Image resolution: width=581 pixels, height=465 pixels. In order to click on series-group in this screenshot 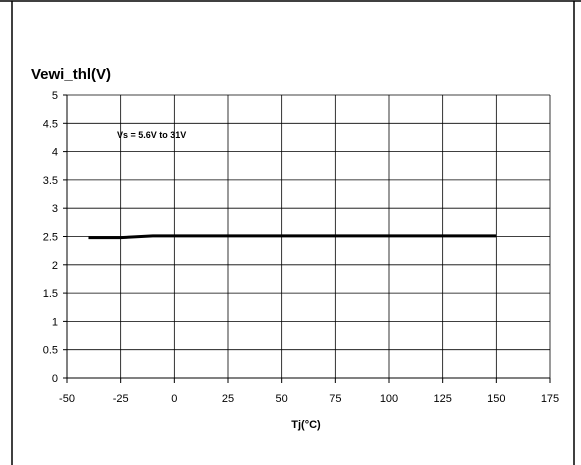, I will do `click(292, 237)`.